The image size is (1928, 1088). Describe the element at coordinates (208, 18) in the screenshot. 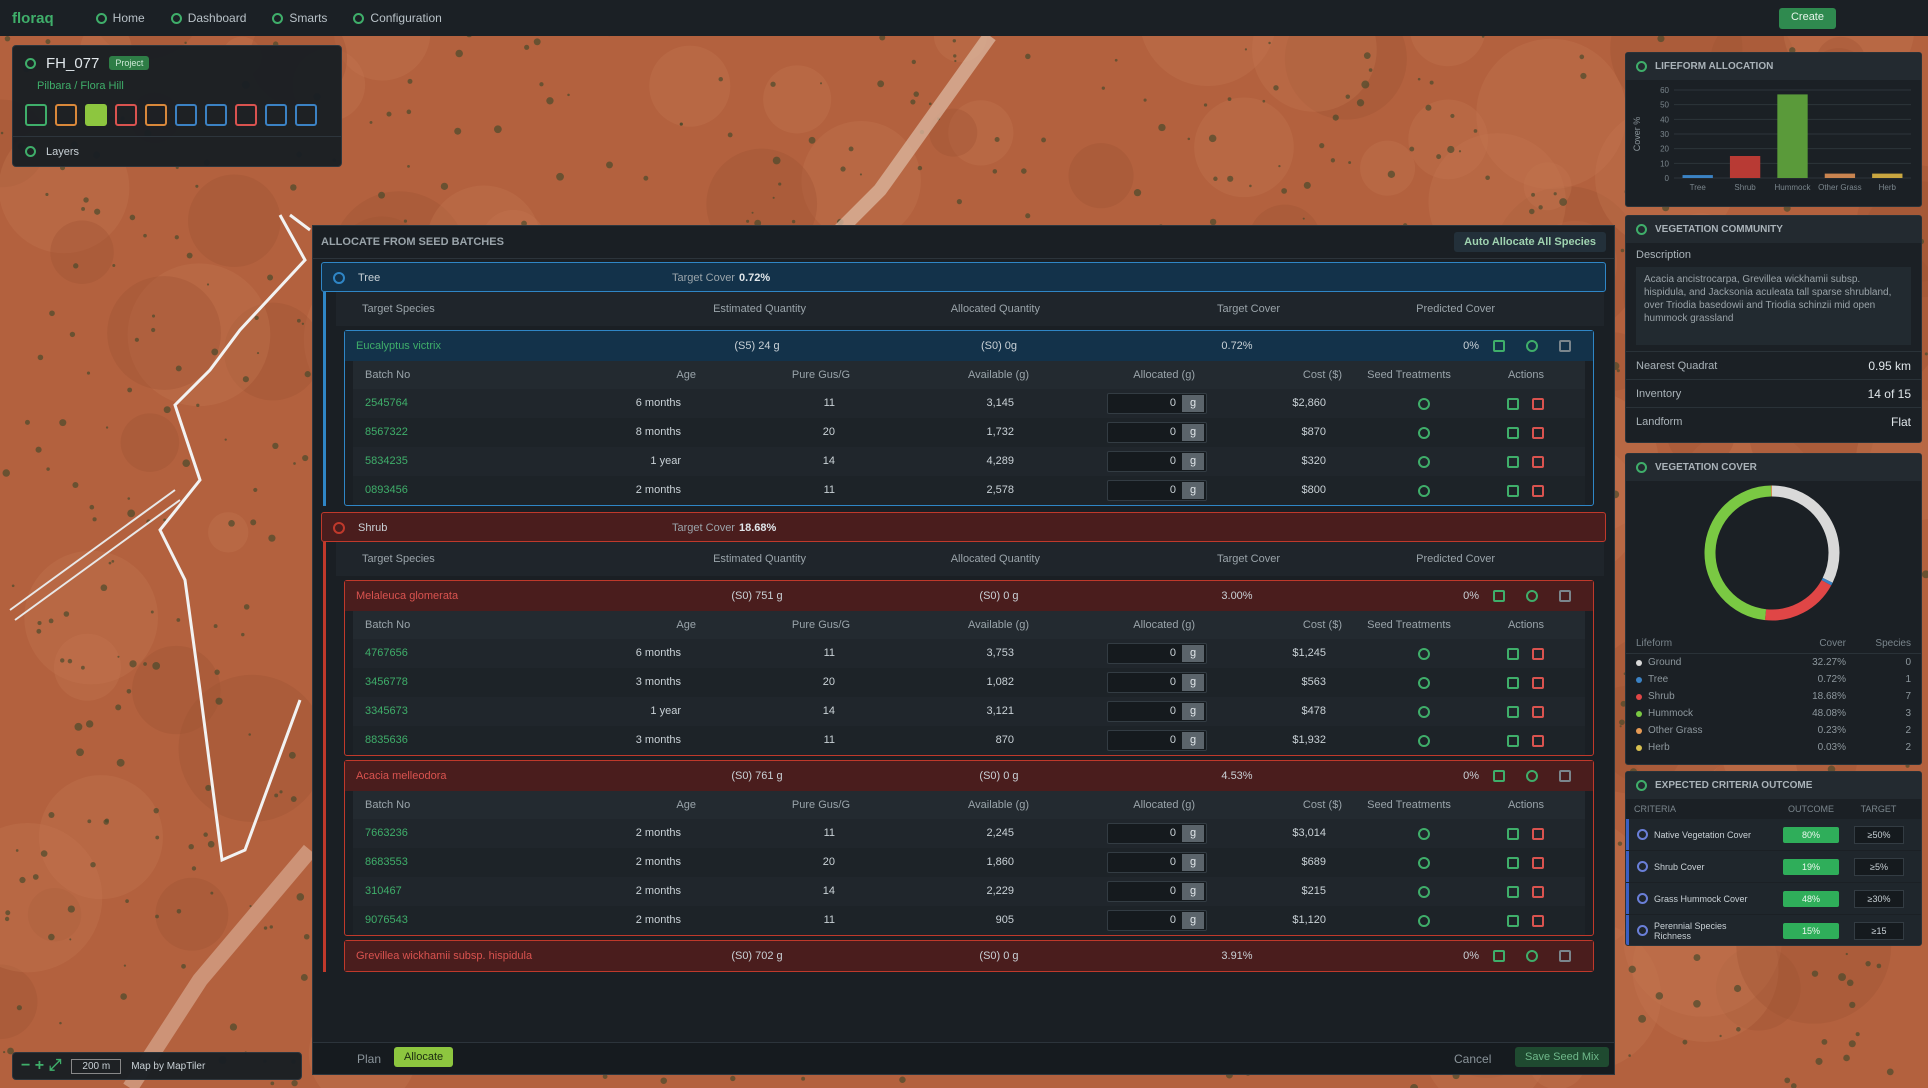

I see `nav-item: Dashboard` at that location.